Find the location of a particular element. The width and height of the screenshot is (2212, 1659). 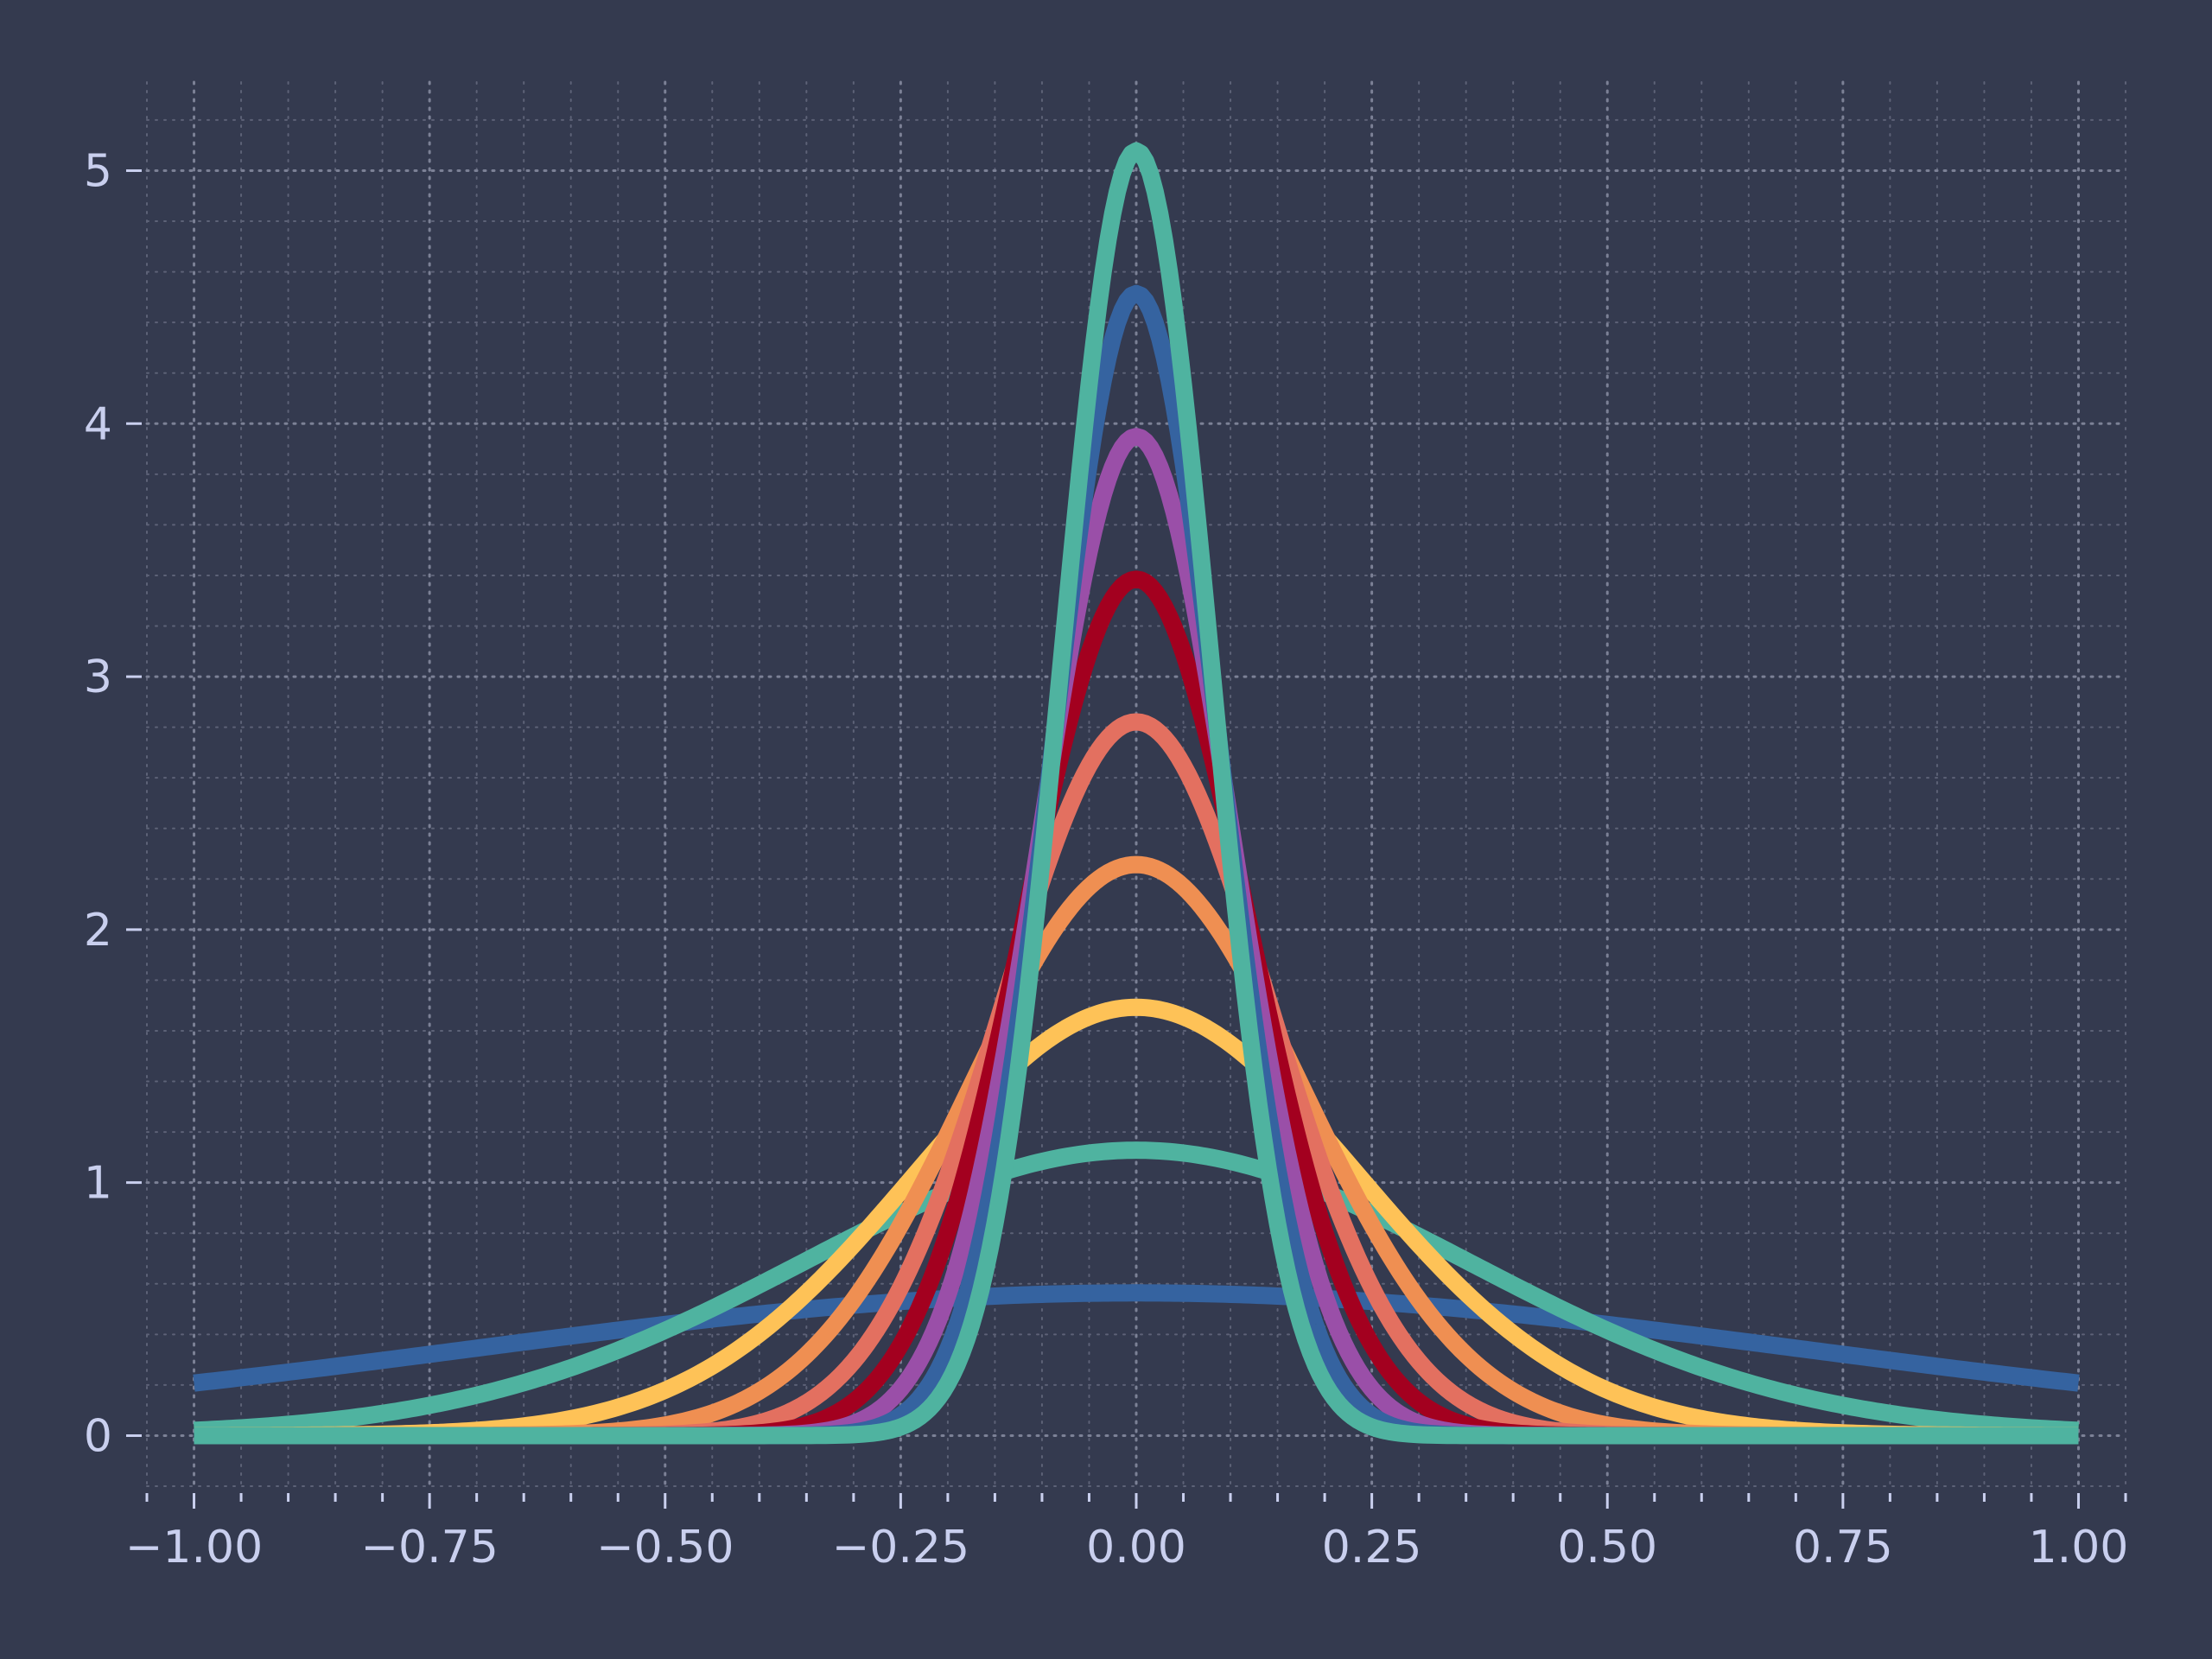

y-tick-label: 2 is located at coordinates (98, 931).